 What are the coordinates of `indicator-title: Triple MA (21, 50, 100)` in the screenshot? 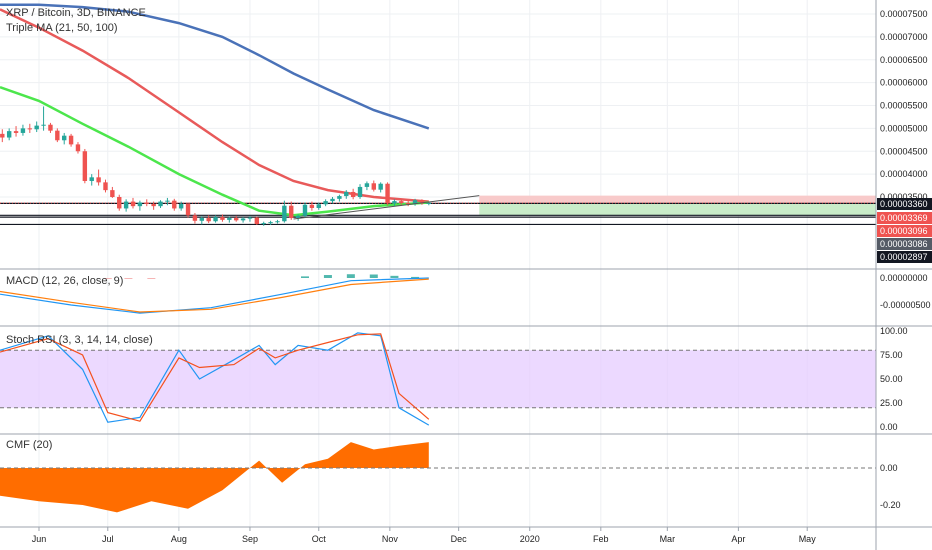 It's located at (61, 28).